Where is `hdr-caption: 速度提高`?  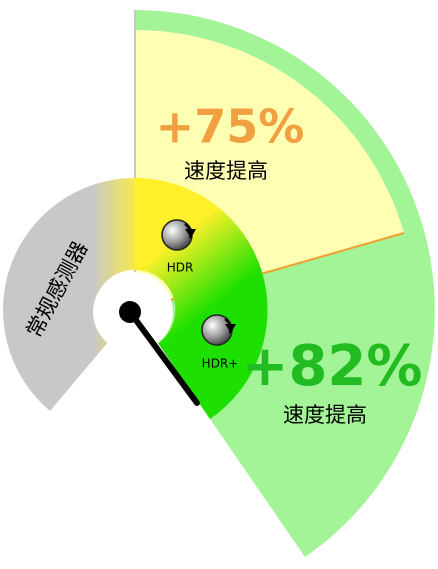 hdr-caption: 速度提高 is located at coordinates (226, 171).